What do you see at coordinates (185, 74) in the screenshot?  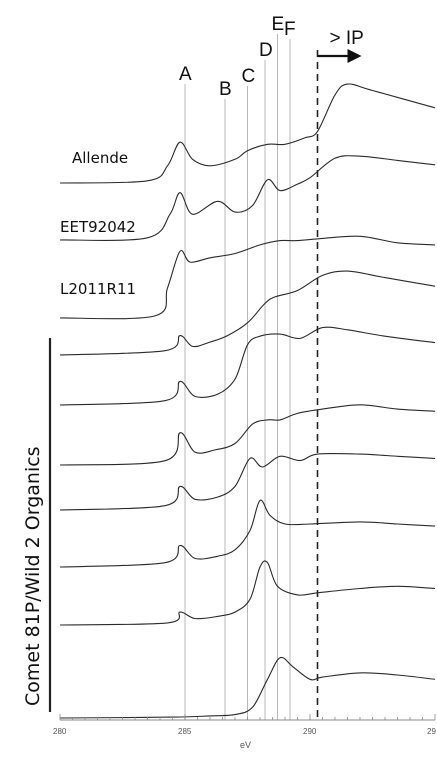 I see `peak-label-a: A` at bounding box center [185, 74].